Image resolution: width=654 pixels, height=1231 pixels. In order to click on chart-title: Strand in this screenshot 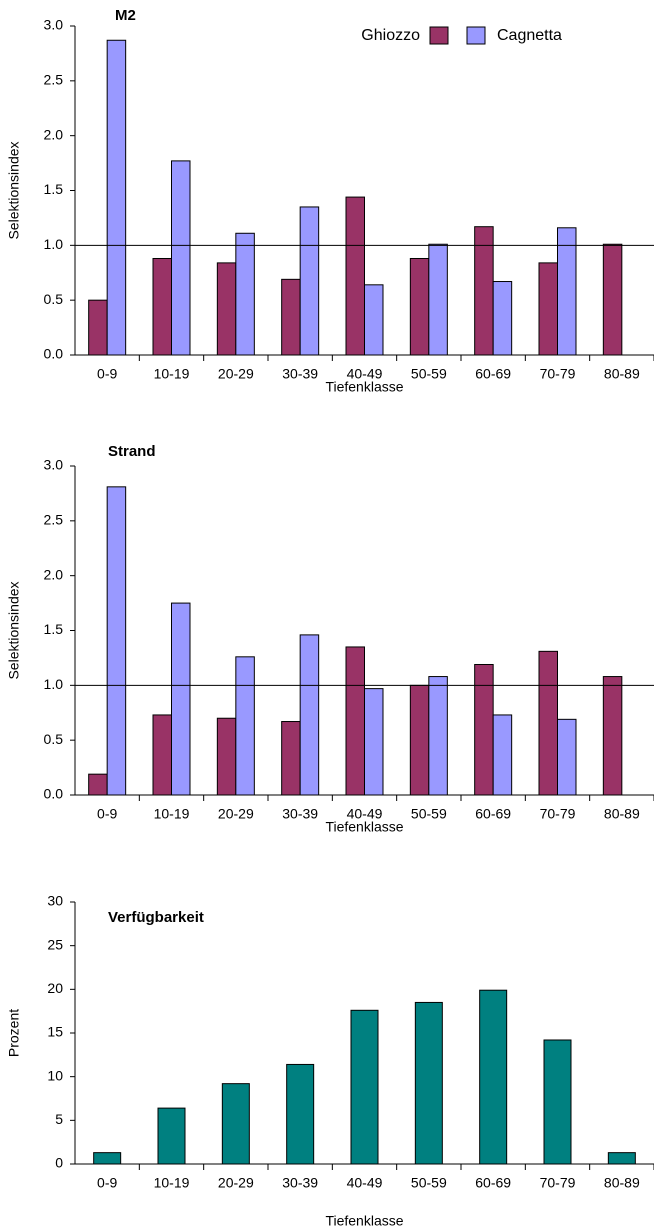, I will do `click(132, 451)`.